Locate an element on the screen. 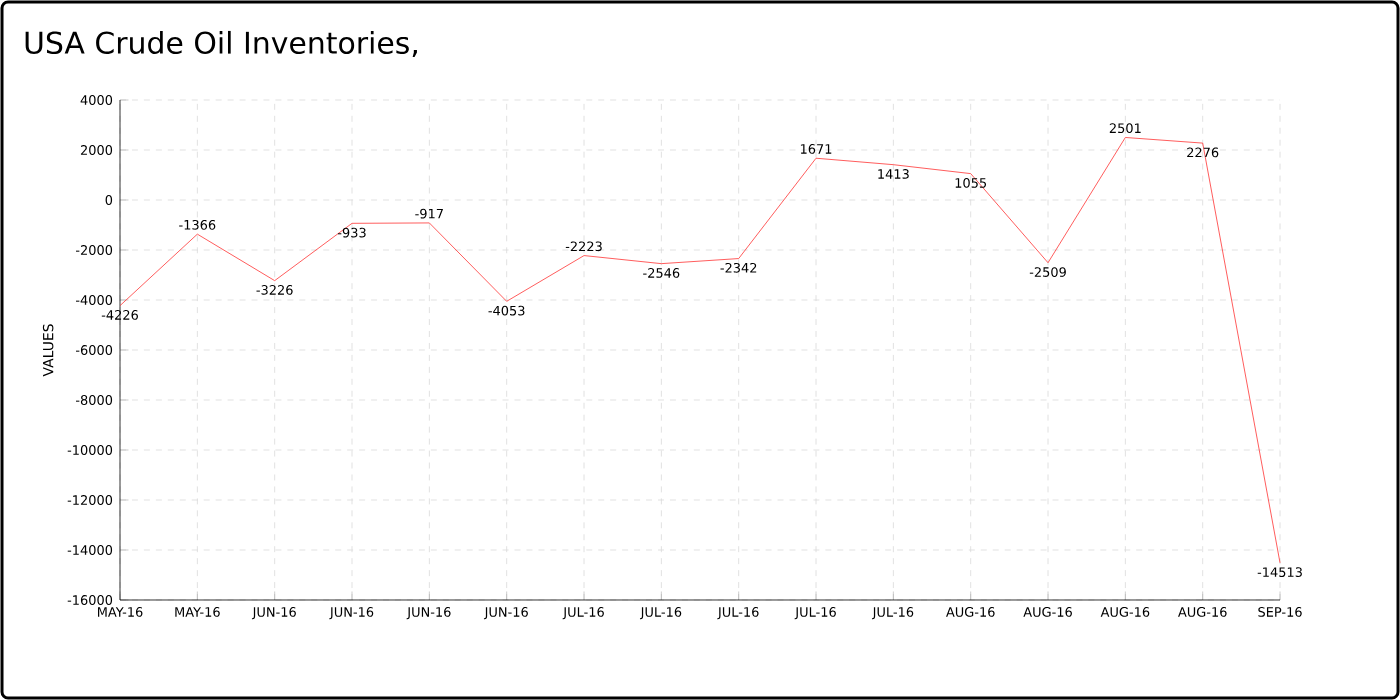 This screenshot has height=700, width=1400. chart-title: USA Crude Oil Inventories, is located at coordinates (221, 44).